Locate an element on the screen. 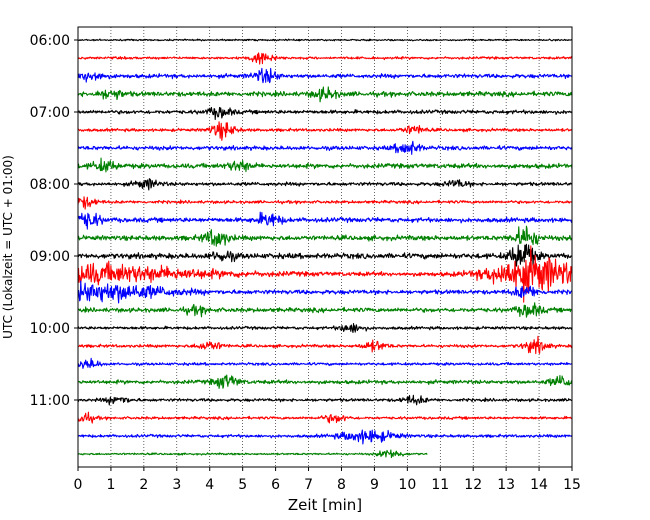 The width and height of the screenshot is (650, 520). x-tick-label: 8 is located at coordinates (341, 485).